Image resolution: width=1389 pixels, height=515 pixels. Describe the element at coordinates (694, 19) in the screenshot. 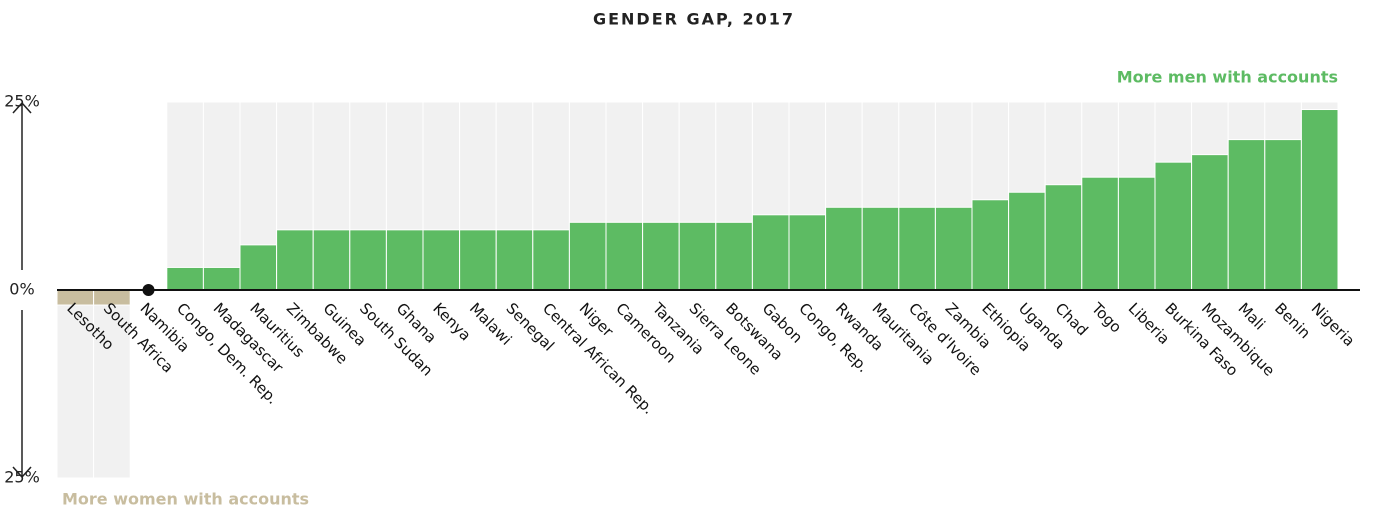

I see `chart-title: GENDER GAP, 2017` at that location.